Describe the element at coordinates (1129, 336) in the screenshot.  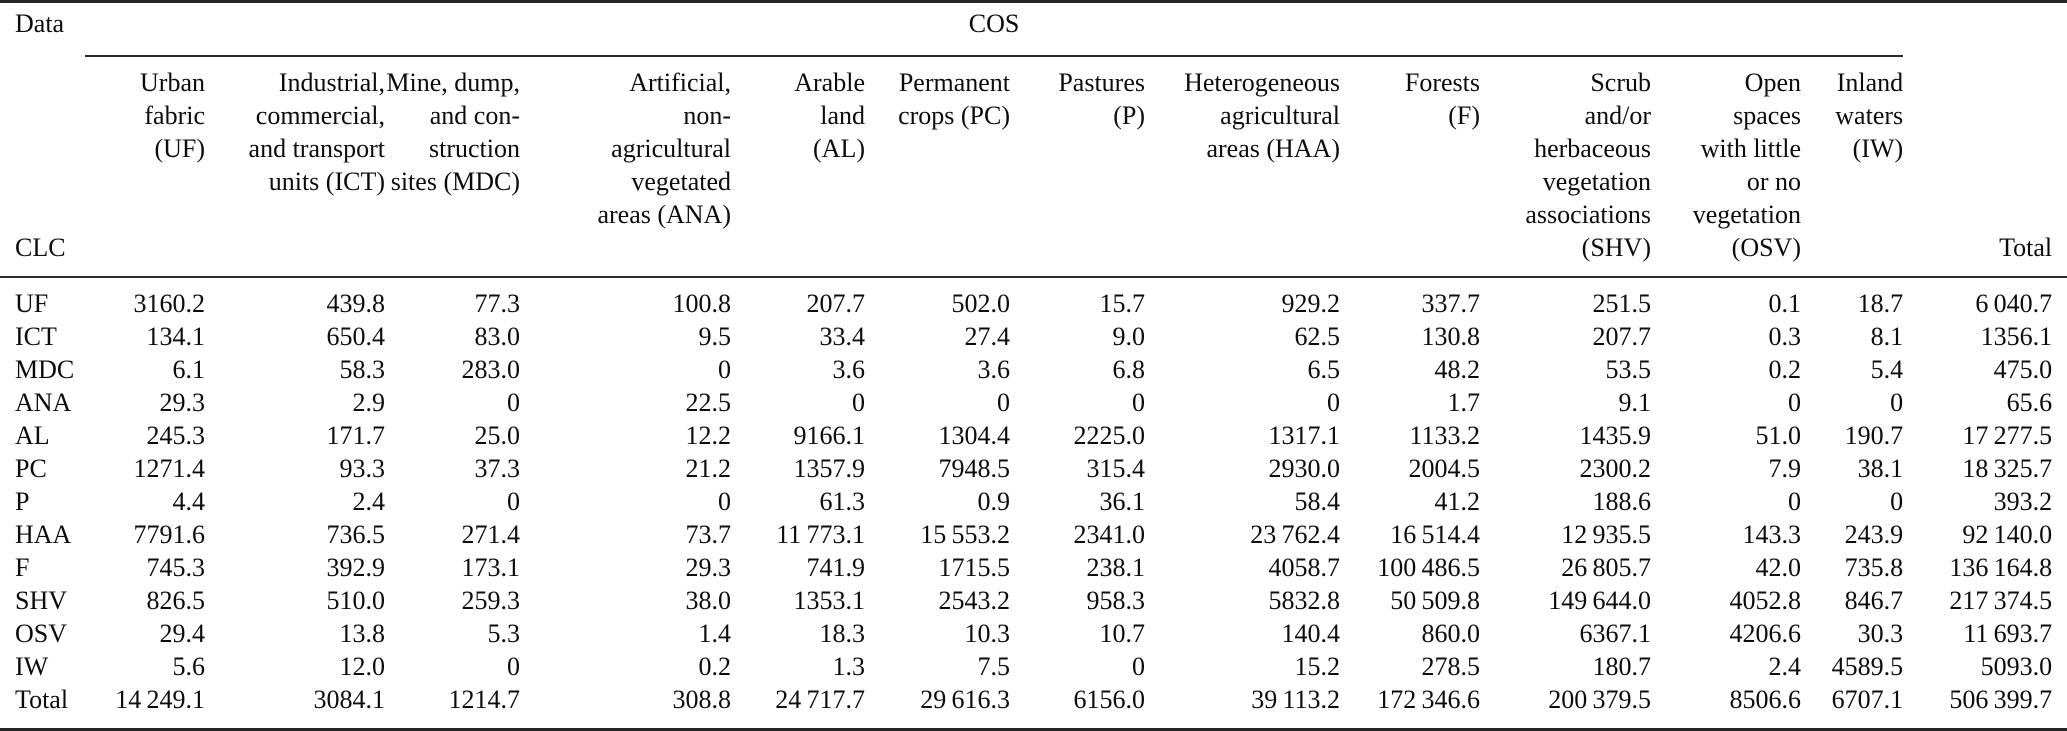
I see `cell-ict-p: 9.0` at that location.